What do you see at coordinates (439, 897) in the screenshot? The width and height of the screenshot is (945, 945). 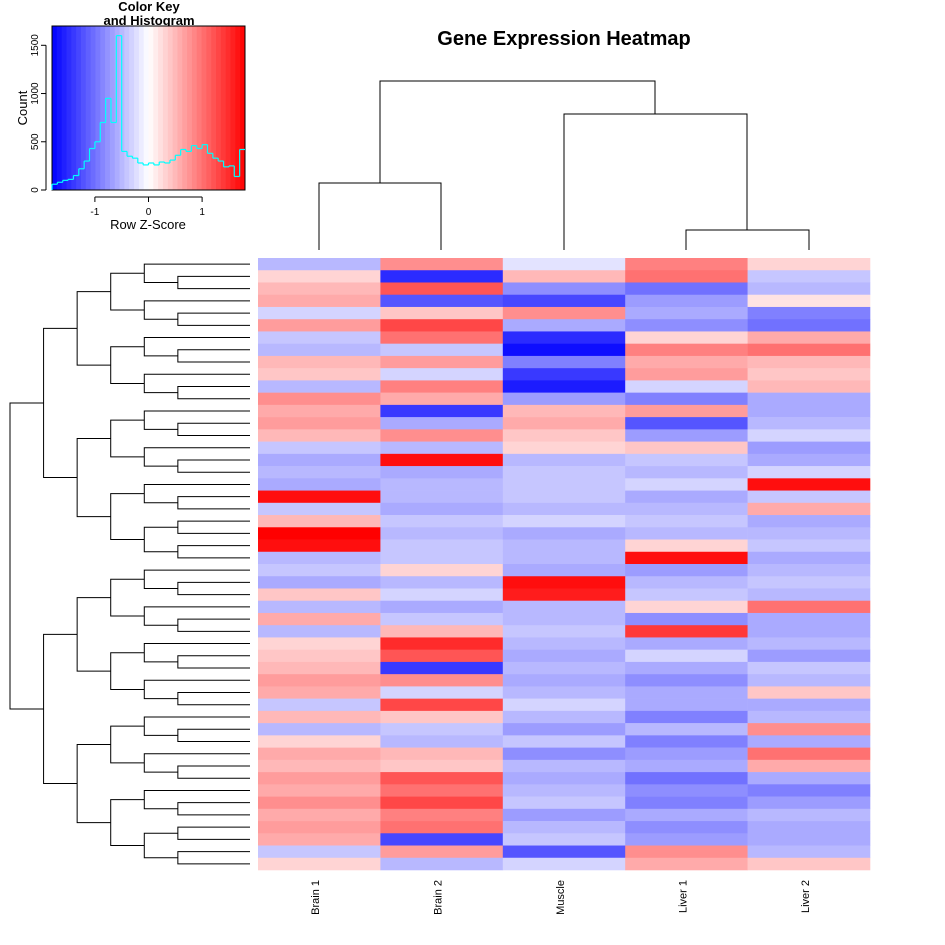 I see `column-label: Brain 2` at bounding box center [439, 897].